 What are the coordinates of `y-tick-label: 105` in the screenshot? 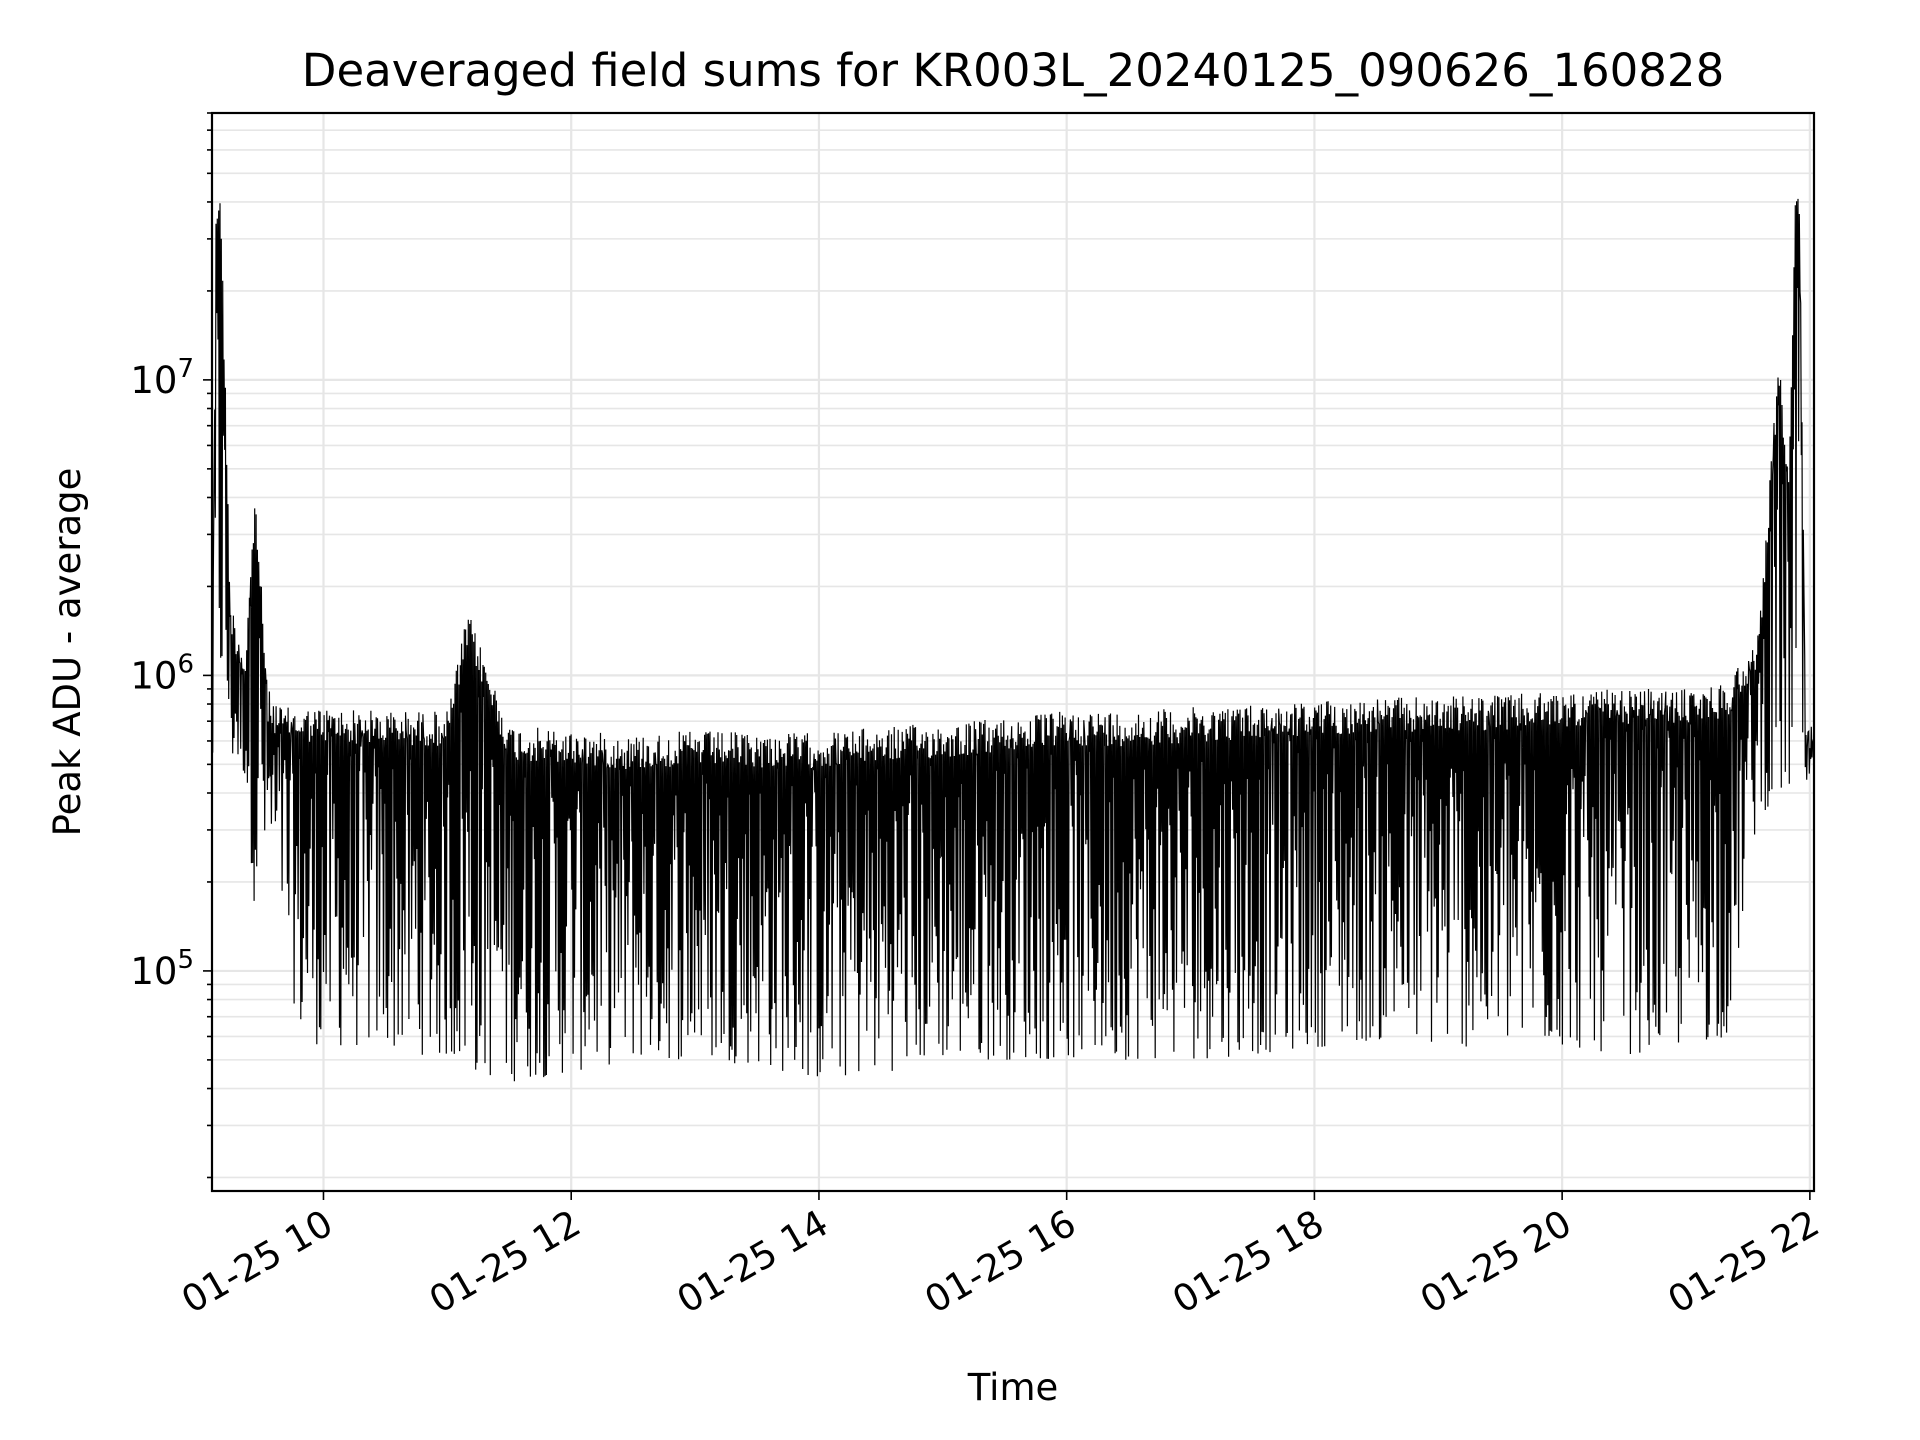 It's located at (162, 969).